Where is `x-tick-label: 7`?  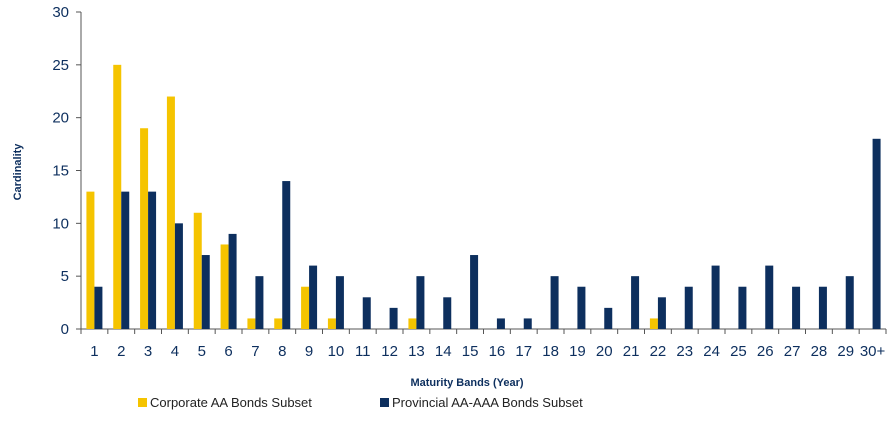
x-tick-label: 7 is located at coordinates (255, 351).